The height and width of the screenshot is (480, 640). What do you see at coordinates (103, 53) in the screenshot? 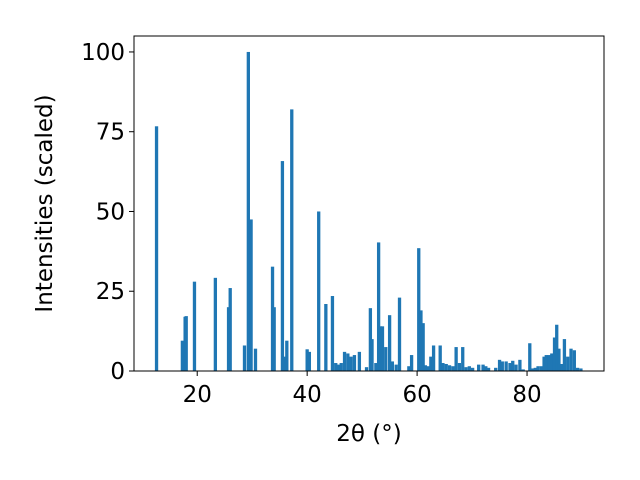
I see `y-tick-label: 100` at bounding box center [103, 53].